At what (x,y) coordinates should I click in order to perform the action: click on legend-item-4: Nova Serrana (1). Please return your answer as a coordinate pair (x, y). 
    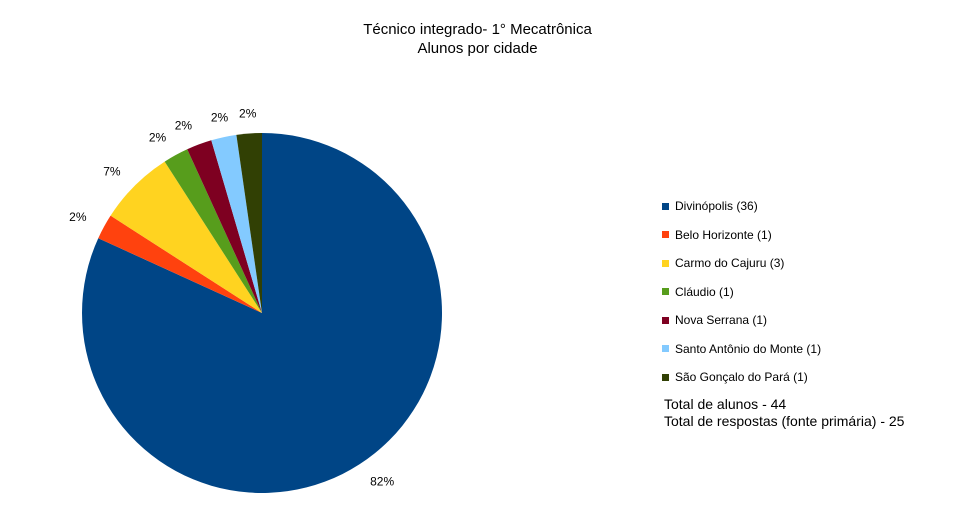
    Looking at the image, I should click on (741, 320).